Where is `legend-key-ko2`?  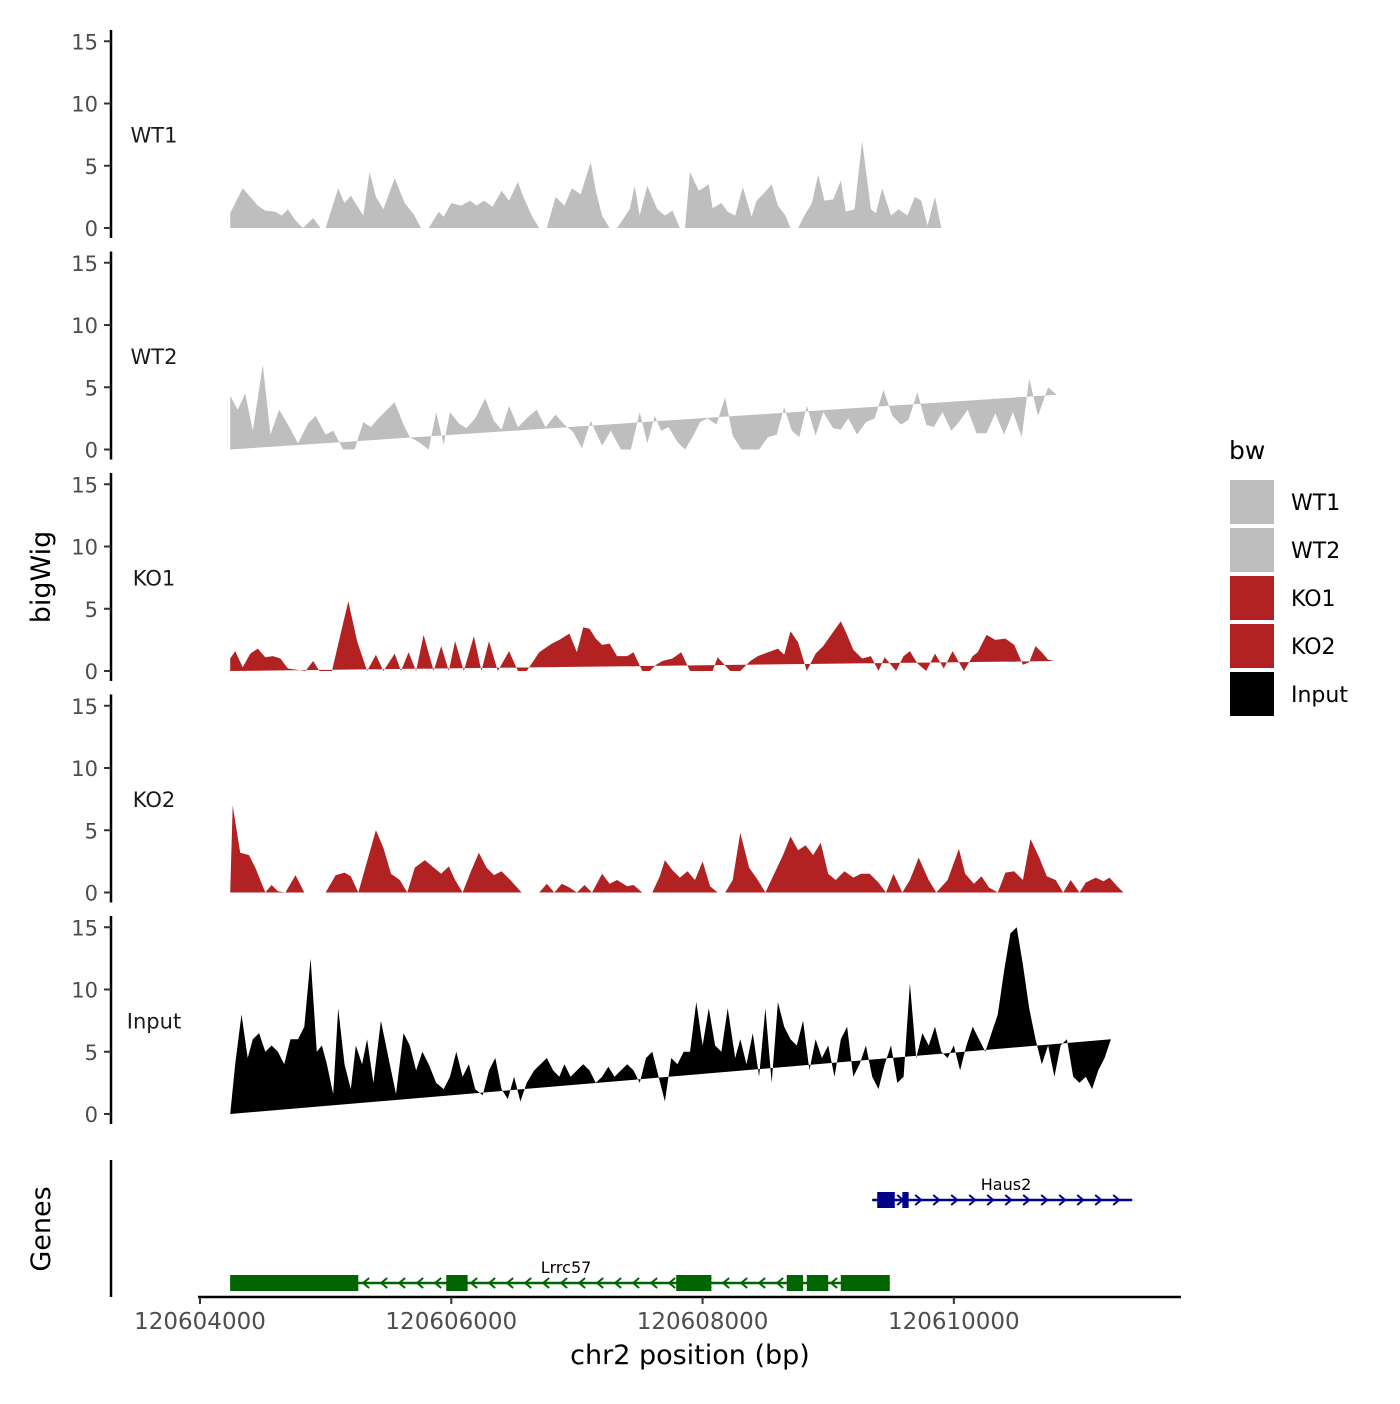 legend-key-ko2 is located at coordinates (1252, 646).